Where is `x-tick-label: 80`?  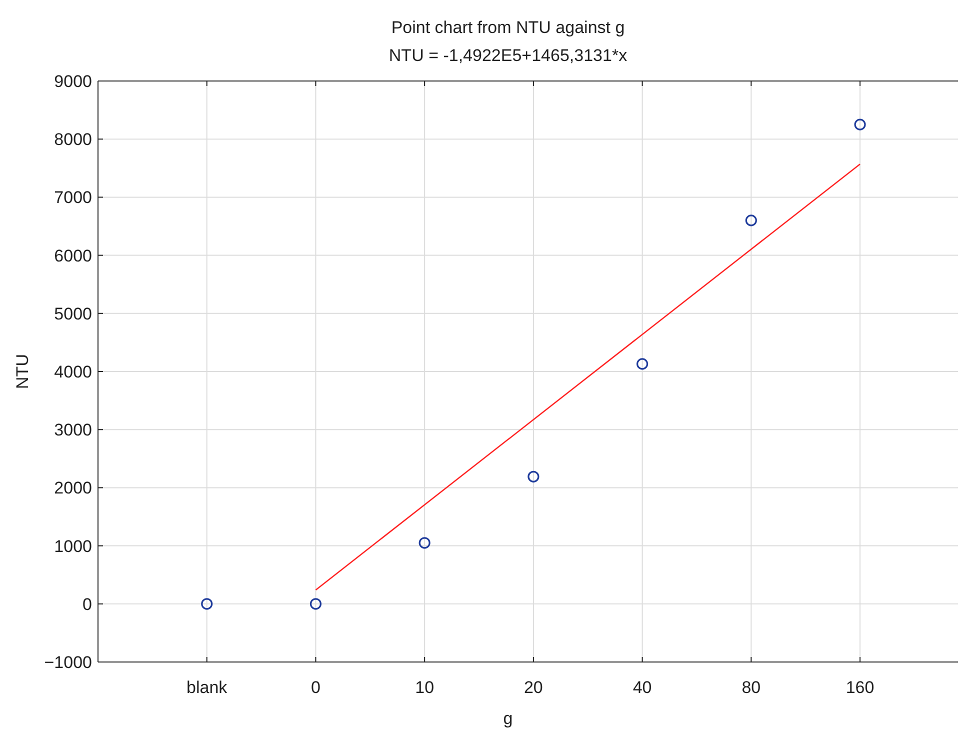
x-tick-label: 80 is located at coordinates (751, 687).